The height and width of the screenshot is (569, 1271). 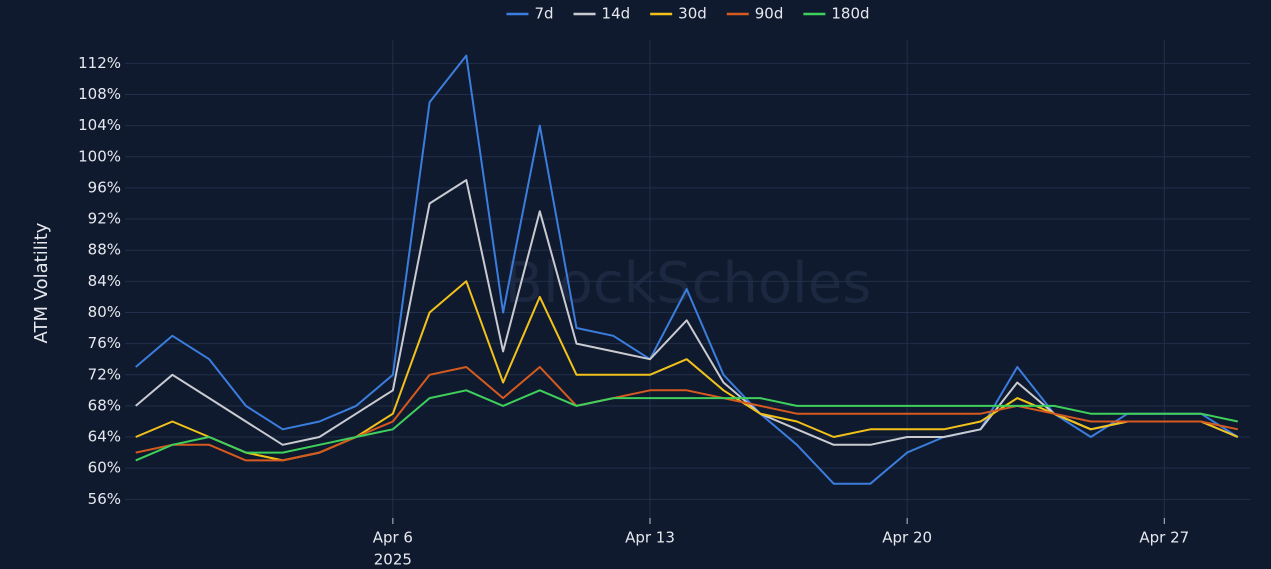 I want to click on y-tick-label: 76%, so click(x=104, y=343).